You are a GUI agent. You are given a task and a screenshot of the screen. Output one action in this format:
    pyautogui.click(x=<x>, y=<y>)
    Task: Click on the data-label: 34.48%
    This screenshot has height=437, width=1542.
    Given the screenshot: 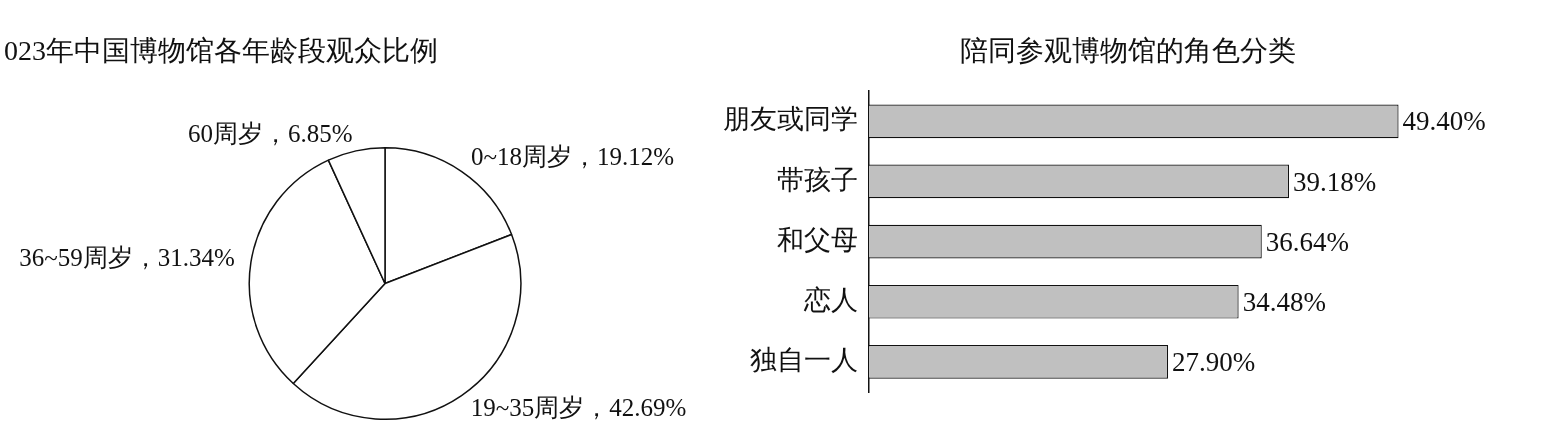 What is the action you would take?
    pyautogui.click(x=1284, y=301)
    